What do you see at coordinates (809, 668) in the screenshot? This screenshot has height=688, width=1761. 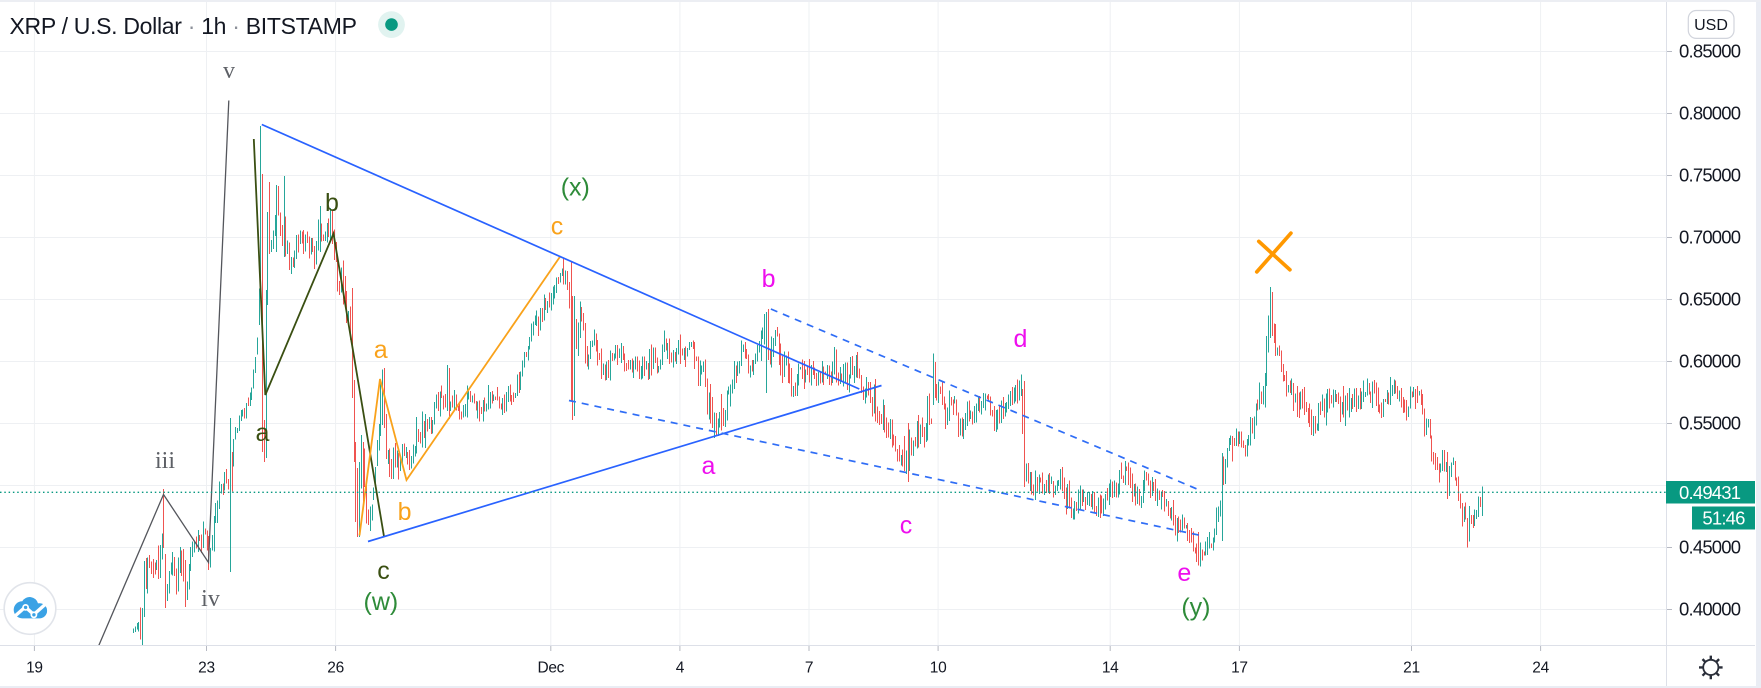 I see `svg-text: 7` at bounding box center [809, 668].